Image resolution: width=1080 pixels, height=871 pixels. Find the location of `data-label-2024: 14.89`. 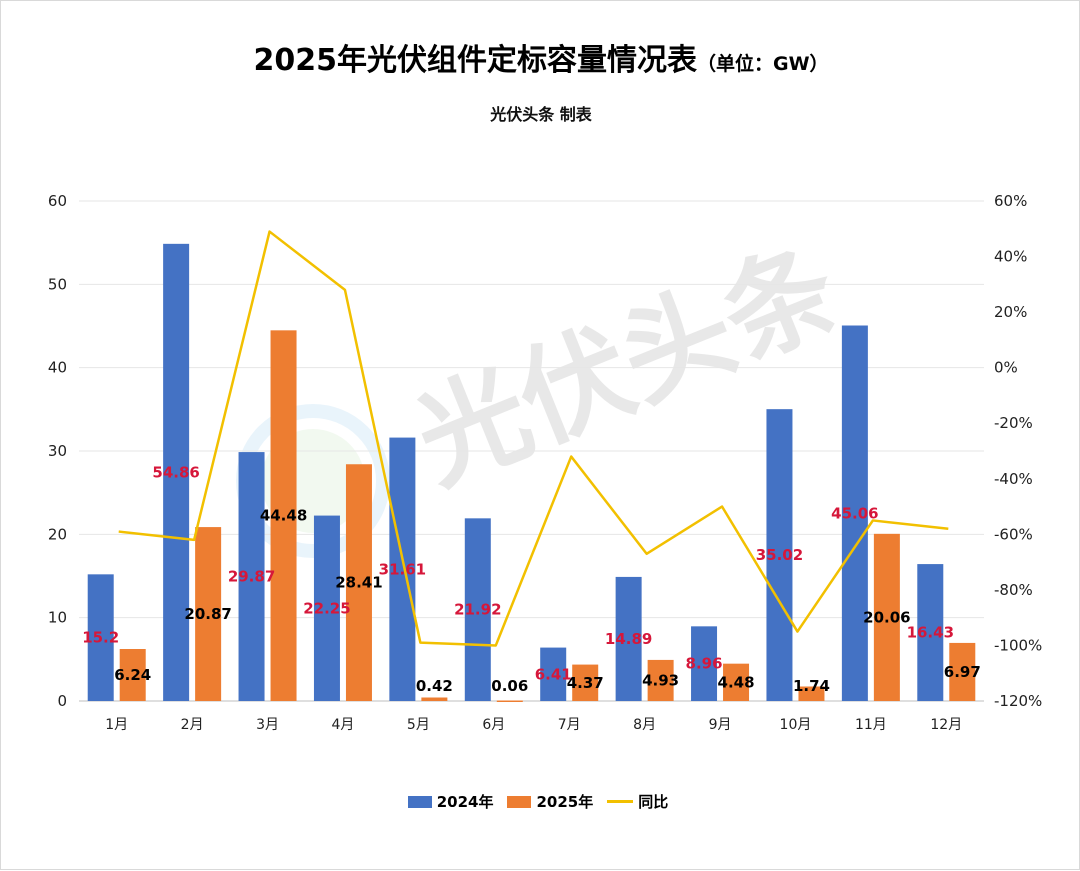

data-label-2024: 14.89 is located at coordinates (628, 639).